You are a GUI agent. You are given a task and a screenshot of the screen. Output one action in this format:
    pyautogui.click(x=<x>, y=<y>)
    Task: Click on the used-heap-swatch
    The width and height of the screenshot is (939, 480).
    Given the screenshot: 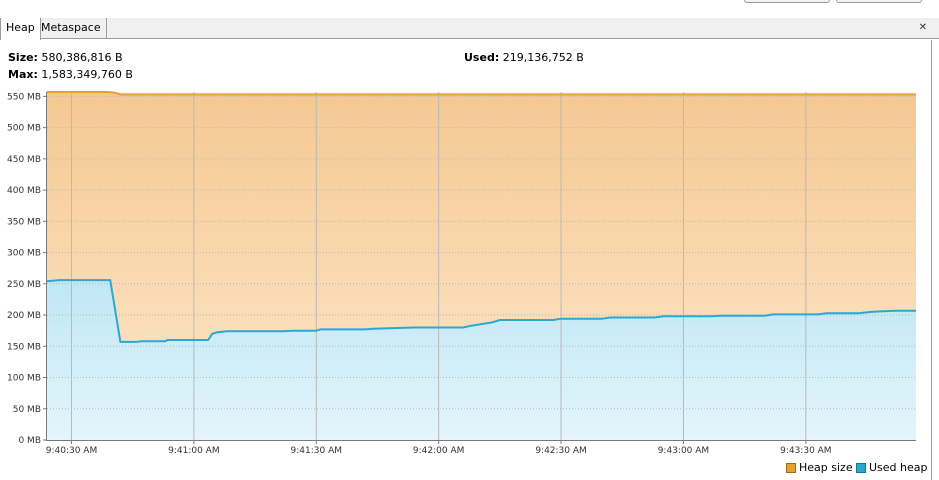 What is the action you would take?
    pyautogui.click(x=861, y=468)
    